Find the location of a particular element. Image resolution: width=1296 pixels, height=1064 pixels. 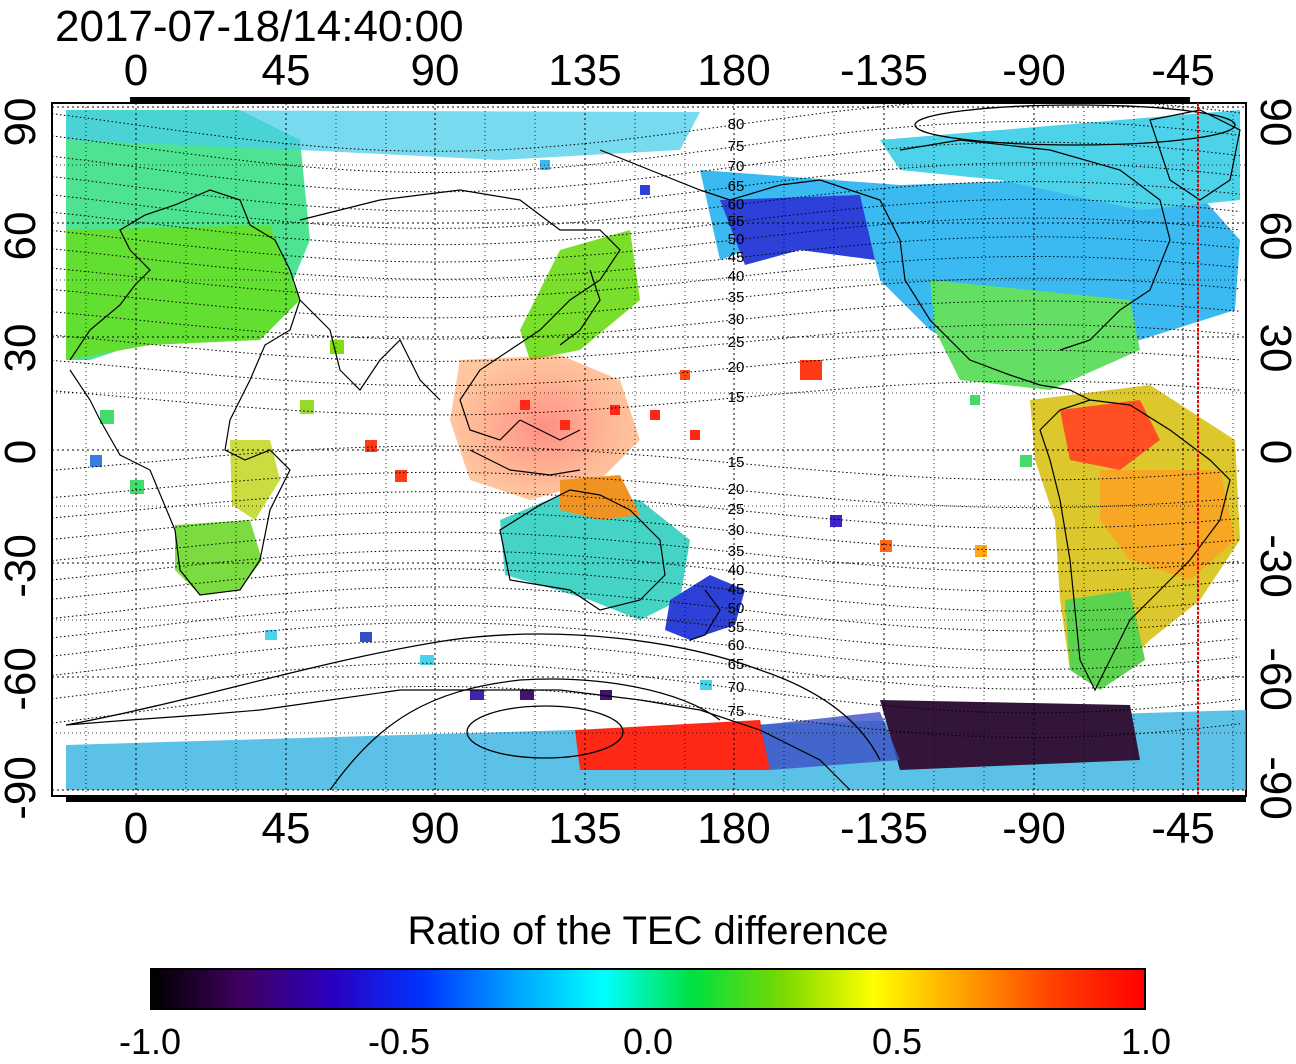

top-tick-5: -135 is located at coordinates (884, 70).